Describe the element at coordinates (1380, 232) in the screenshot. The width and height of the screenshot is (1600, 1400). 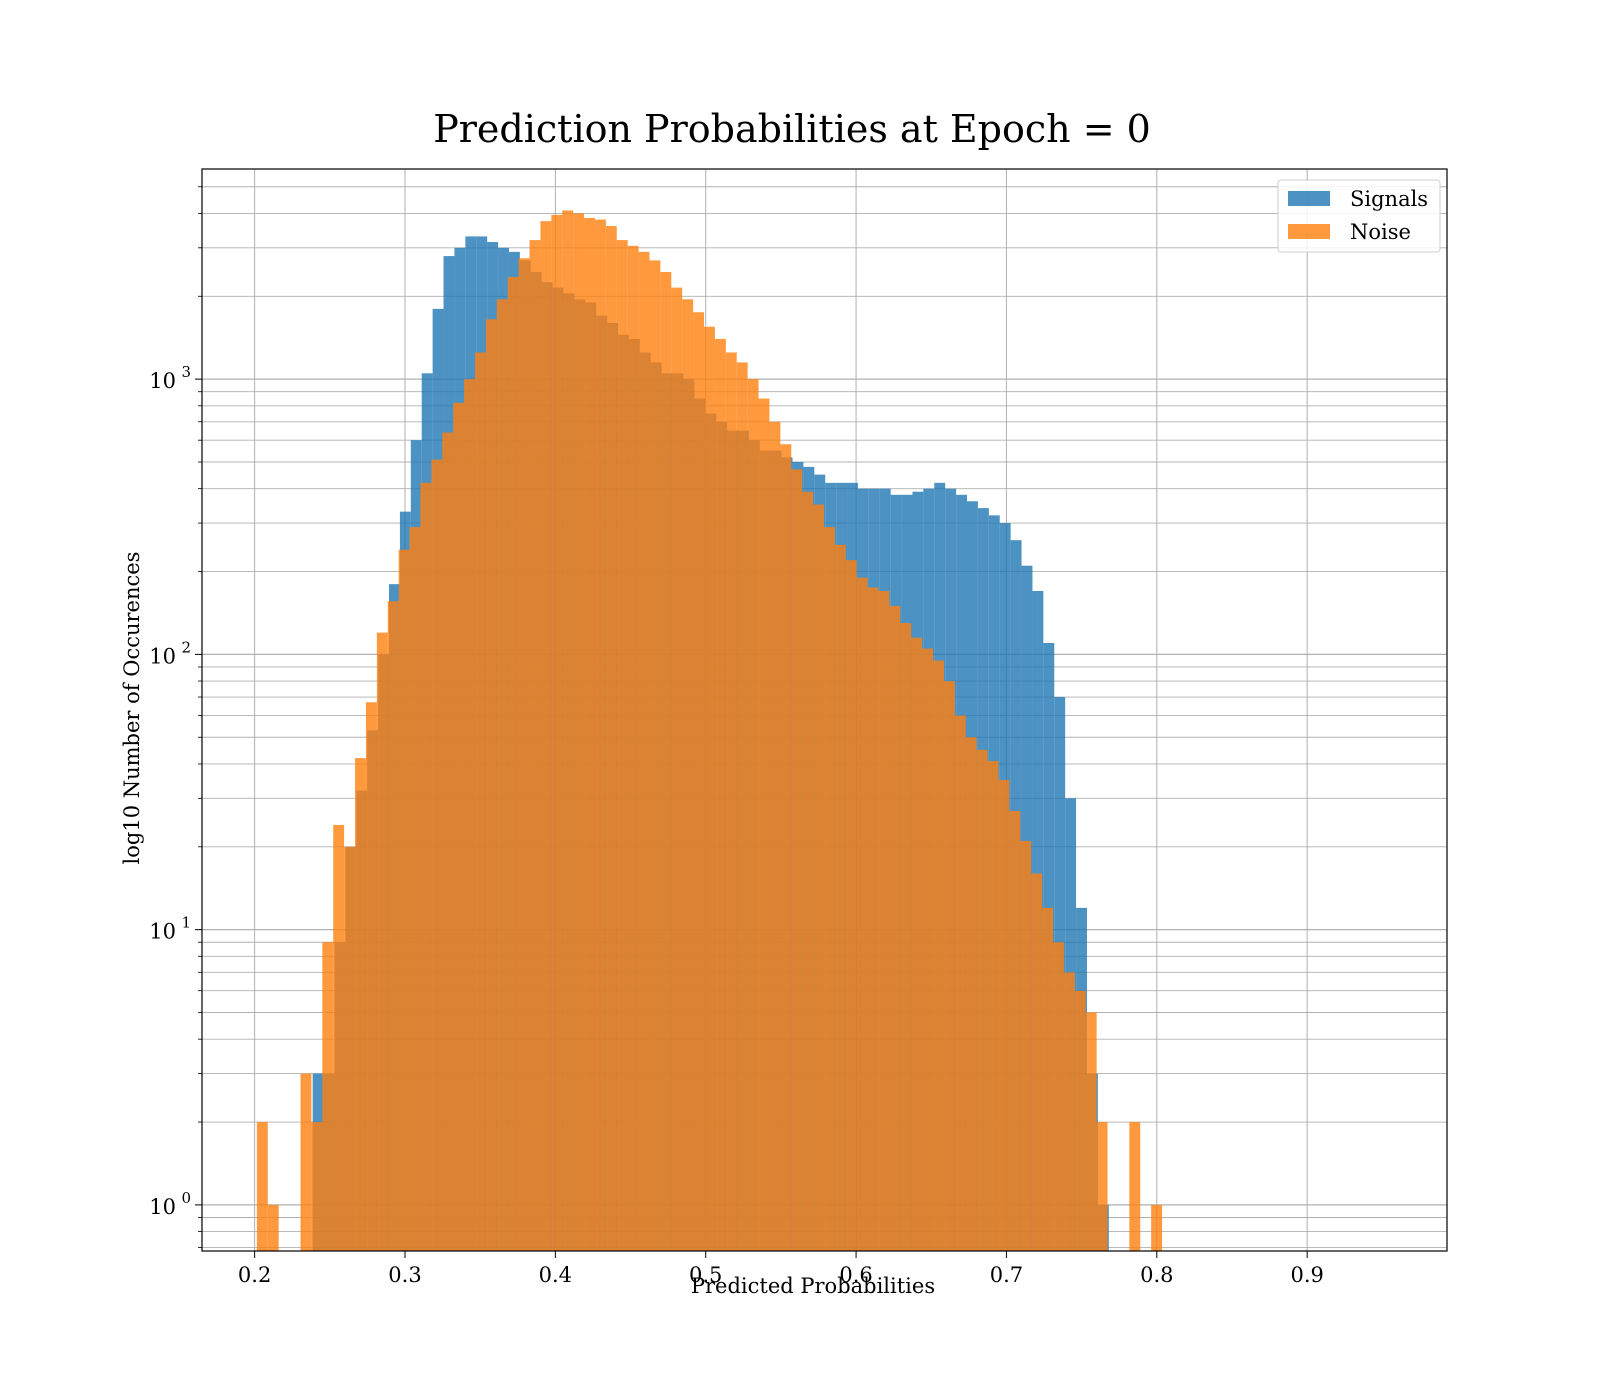
I see `legend-label-noise: Noise` at that location.